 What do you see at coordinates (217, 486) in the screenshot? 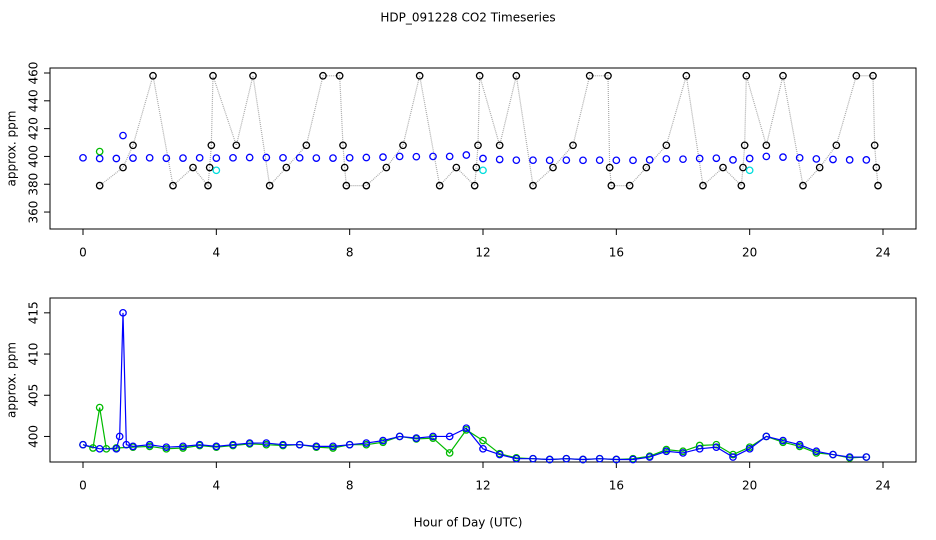
I see `x-tick-label: 4` at bounding box center [217, 486].